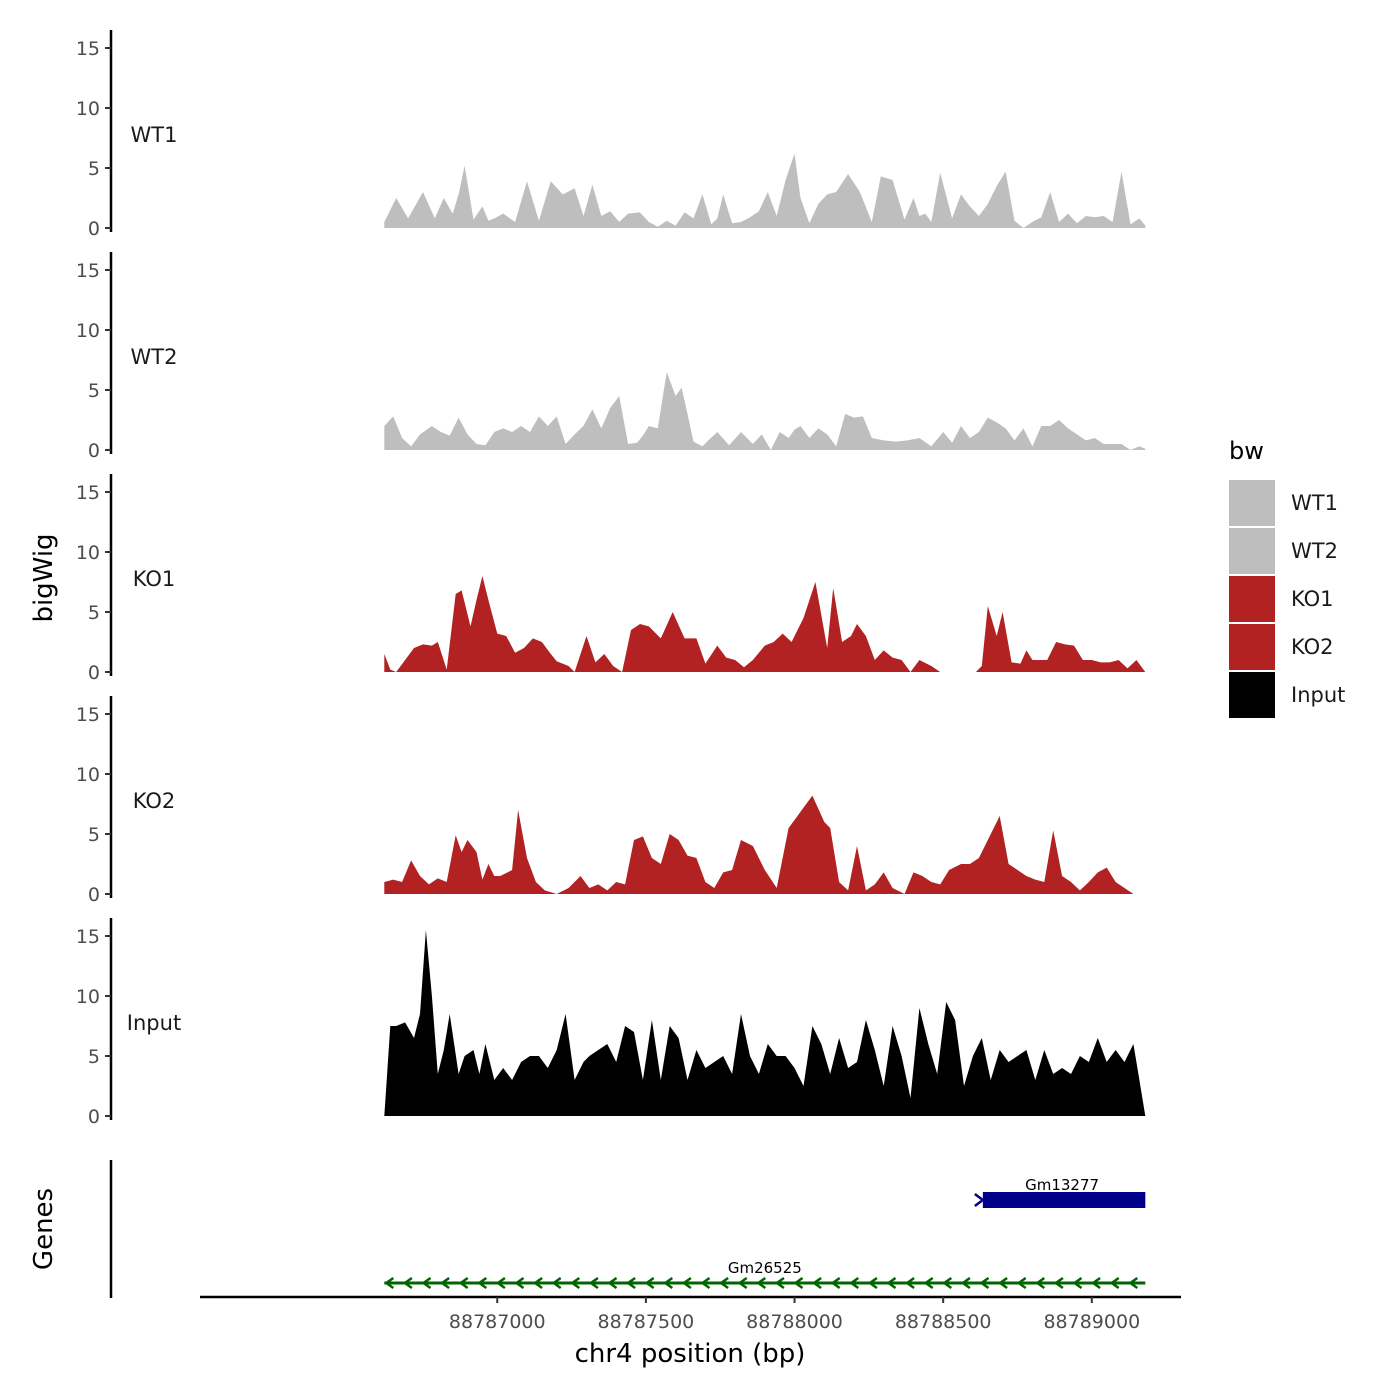  I want to click on track-label: KO2, so click(154, 801).